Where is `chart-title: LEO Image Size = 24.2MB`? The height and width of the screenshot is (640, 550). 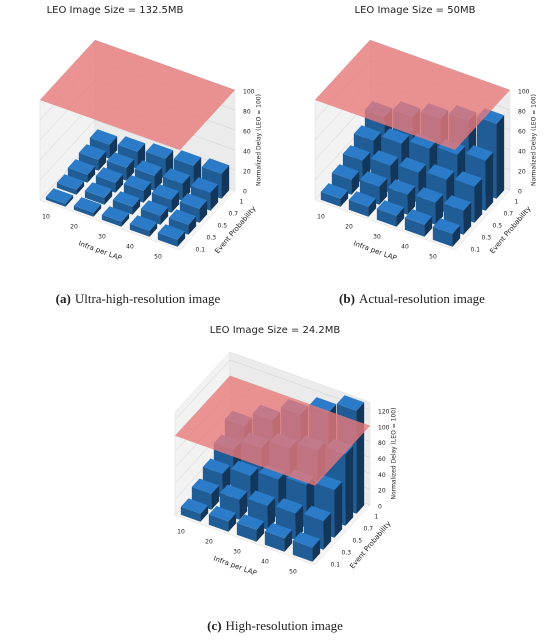
chart-title: LEO Image Size = 24.2MB is located at coordinates (275, 330).